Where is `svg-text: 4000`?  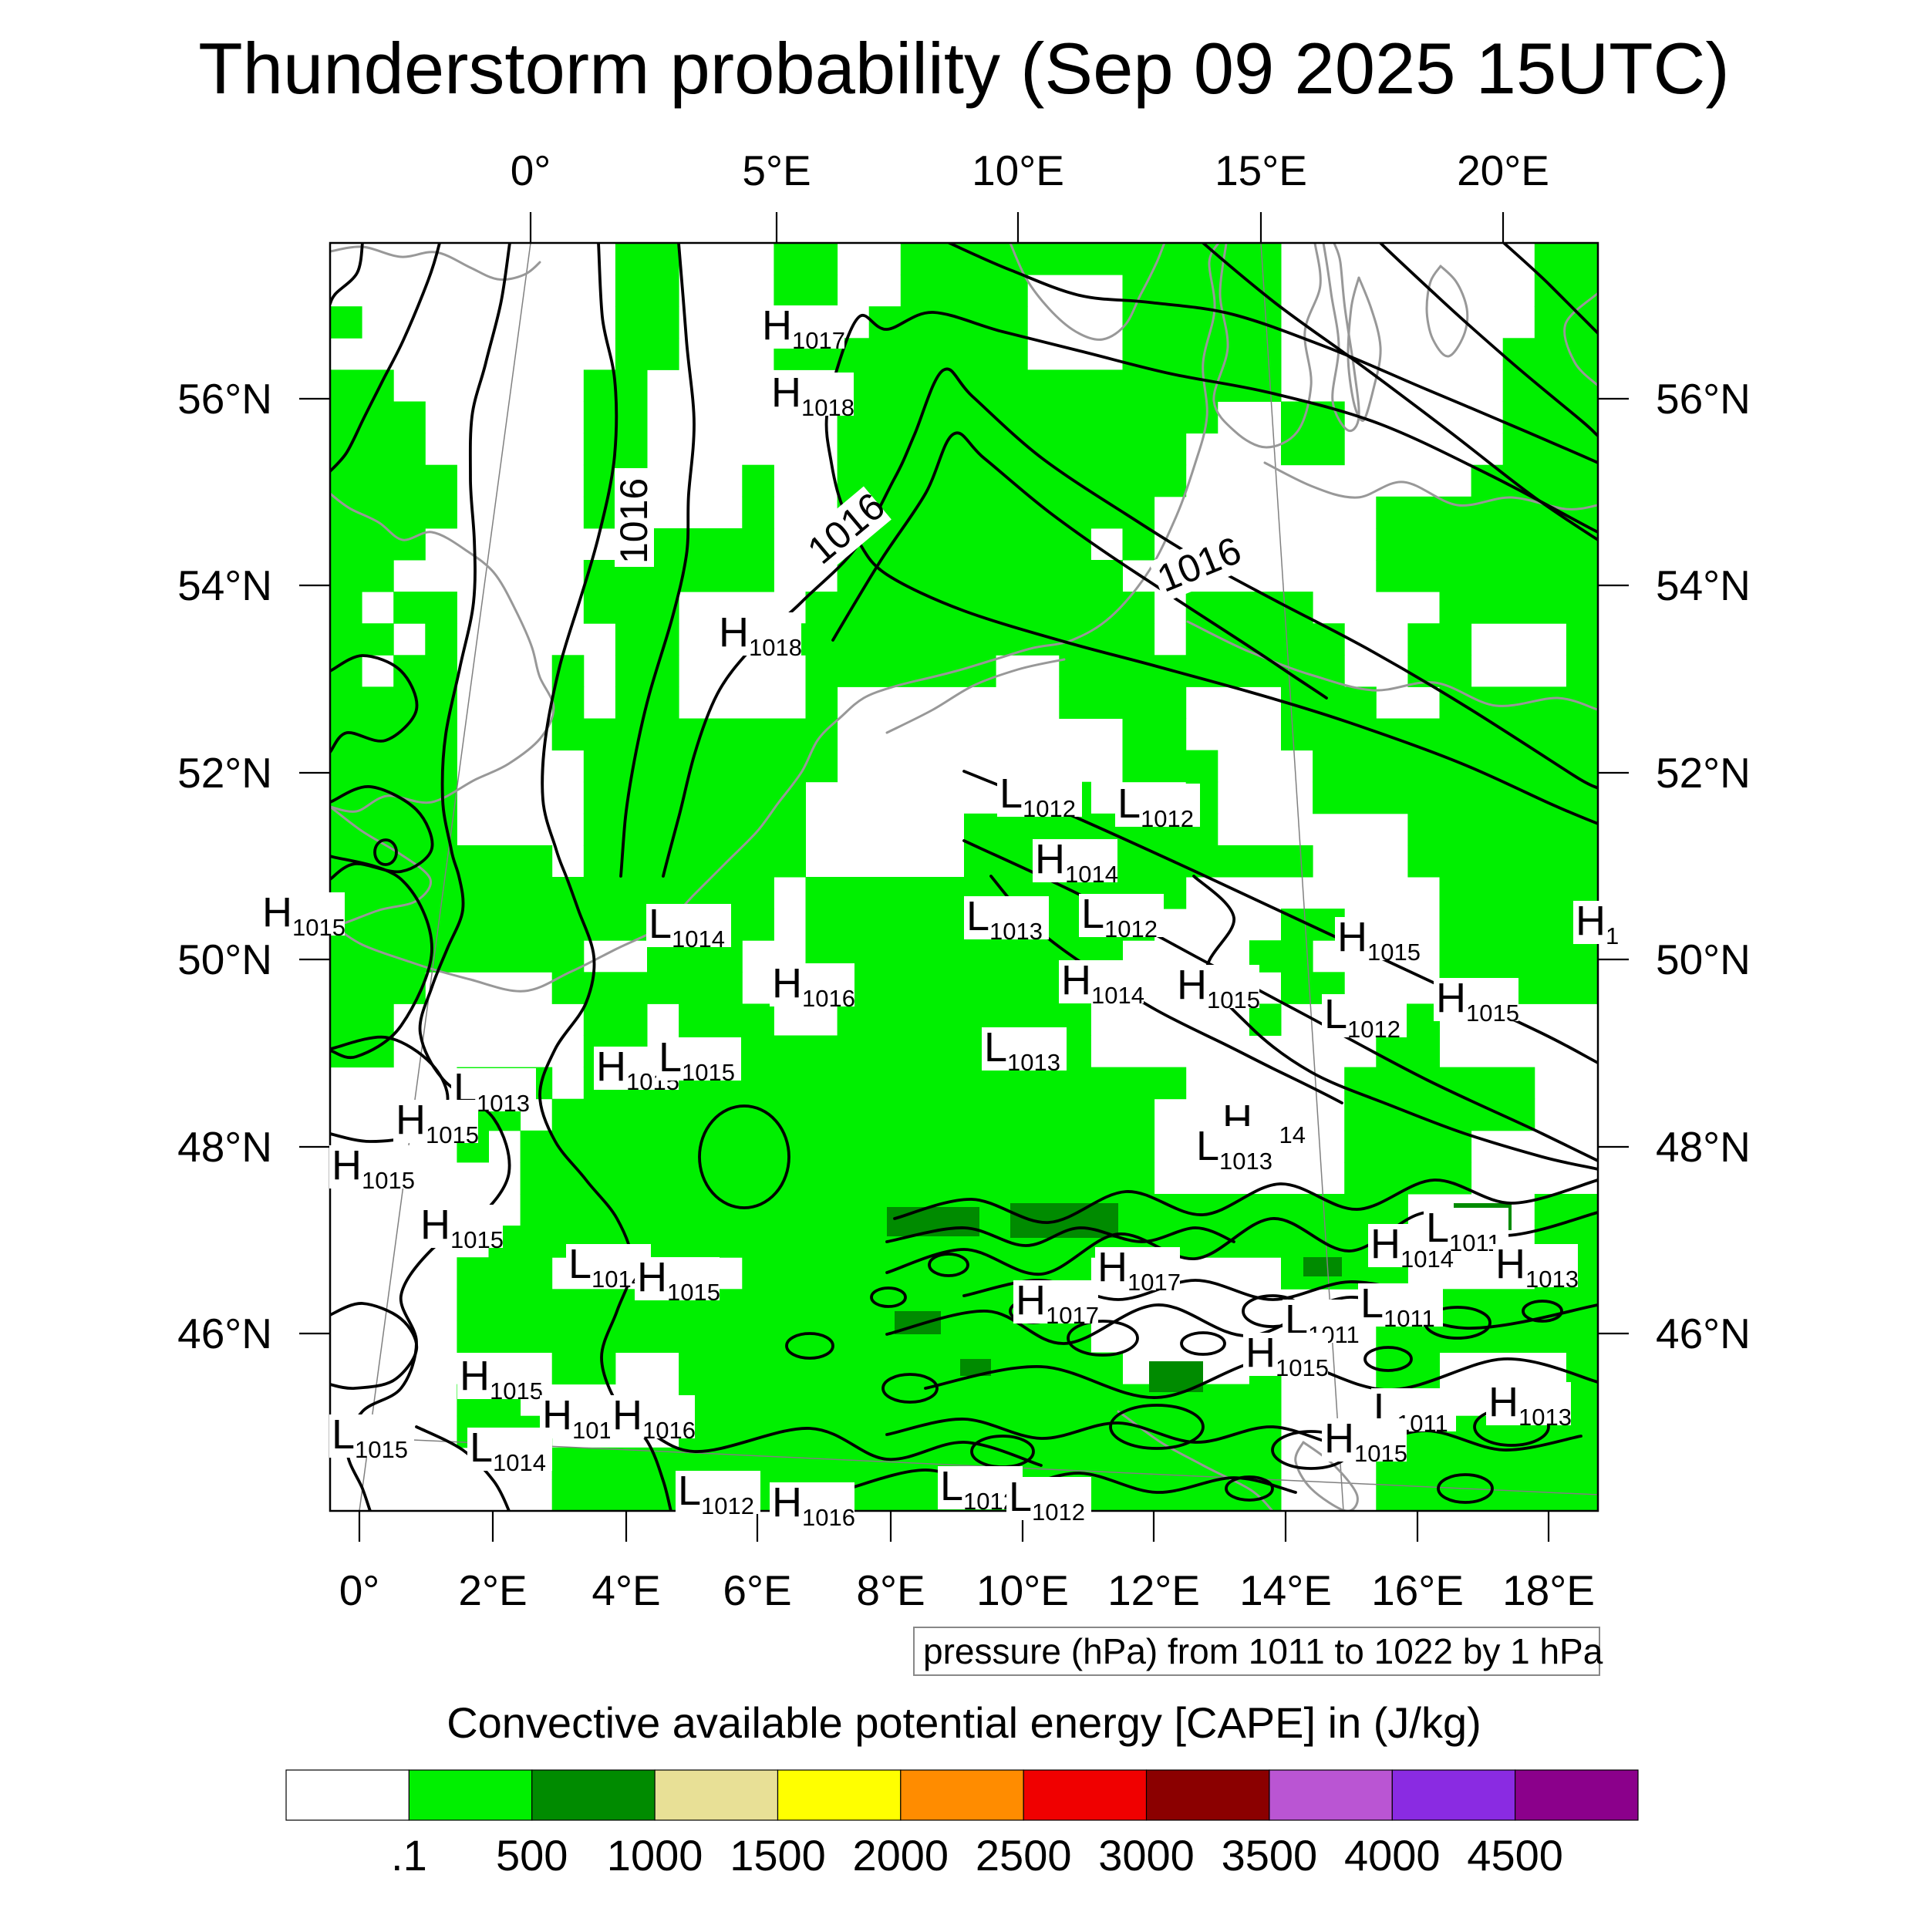 svg-text: 4000 is located at coordinates (1392, 1855).